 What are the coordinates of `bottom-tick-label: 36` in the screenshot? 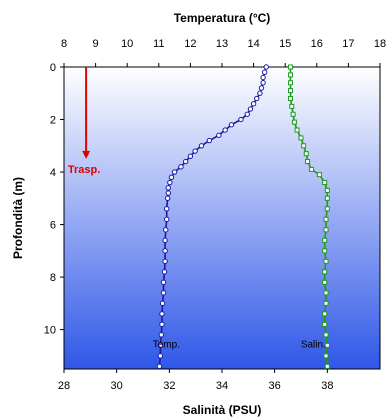 It's located at (275, 386).